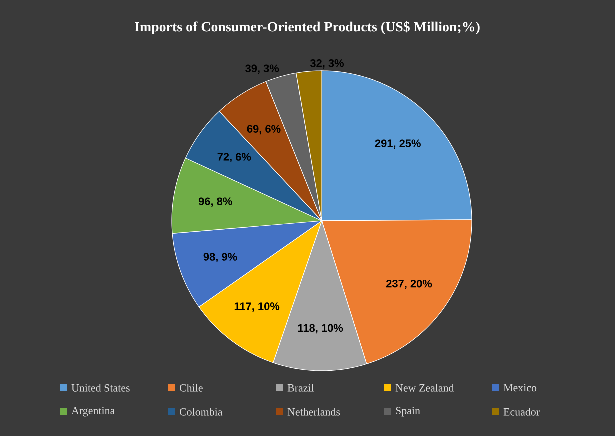 This screenshot has width=615, height=436. Describe the element at coordinates (257, 307) in the screenshot. I see `data-label: 117, 10%` at that location.